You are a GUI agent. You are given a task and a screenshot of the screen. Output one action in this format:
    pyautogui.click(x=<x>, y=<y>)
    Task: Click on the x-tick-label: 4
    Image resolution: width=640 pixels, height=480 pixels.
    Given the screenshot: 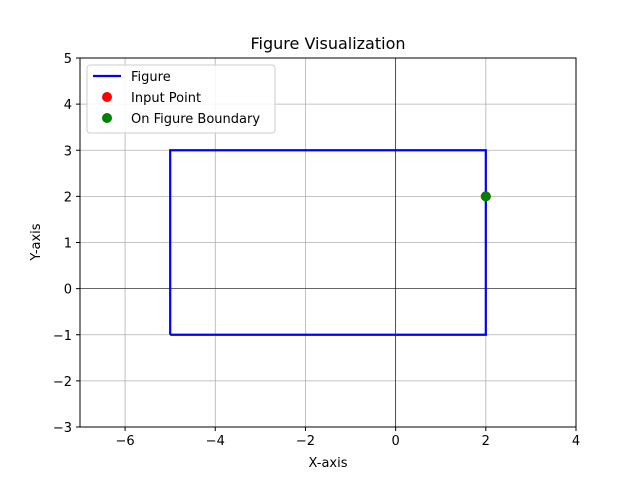 What is the action you would take?
    pyautogui.click(x=576, y=441)
    